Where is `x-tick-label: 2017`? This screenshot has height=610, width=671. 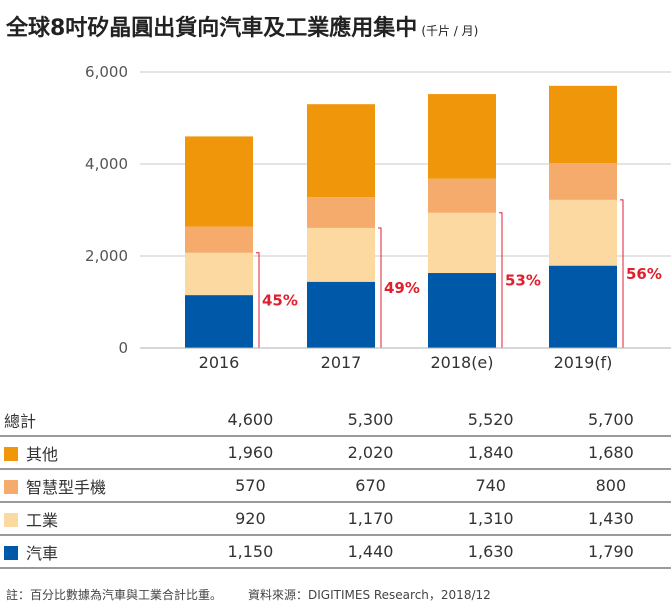 x-tick-label: 2017 is located at coordinates (341, 362).